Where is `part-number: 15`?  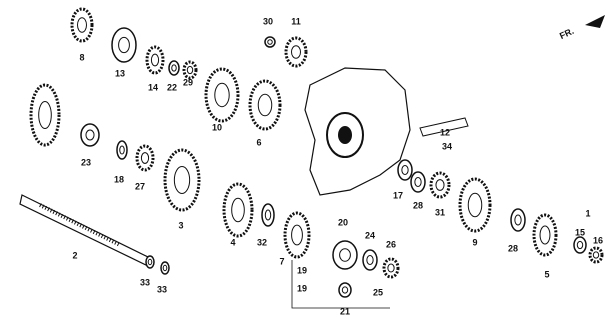 part-number: 15 is located at coordinates (580, 232).